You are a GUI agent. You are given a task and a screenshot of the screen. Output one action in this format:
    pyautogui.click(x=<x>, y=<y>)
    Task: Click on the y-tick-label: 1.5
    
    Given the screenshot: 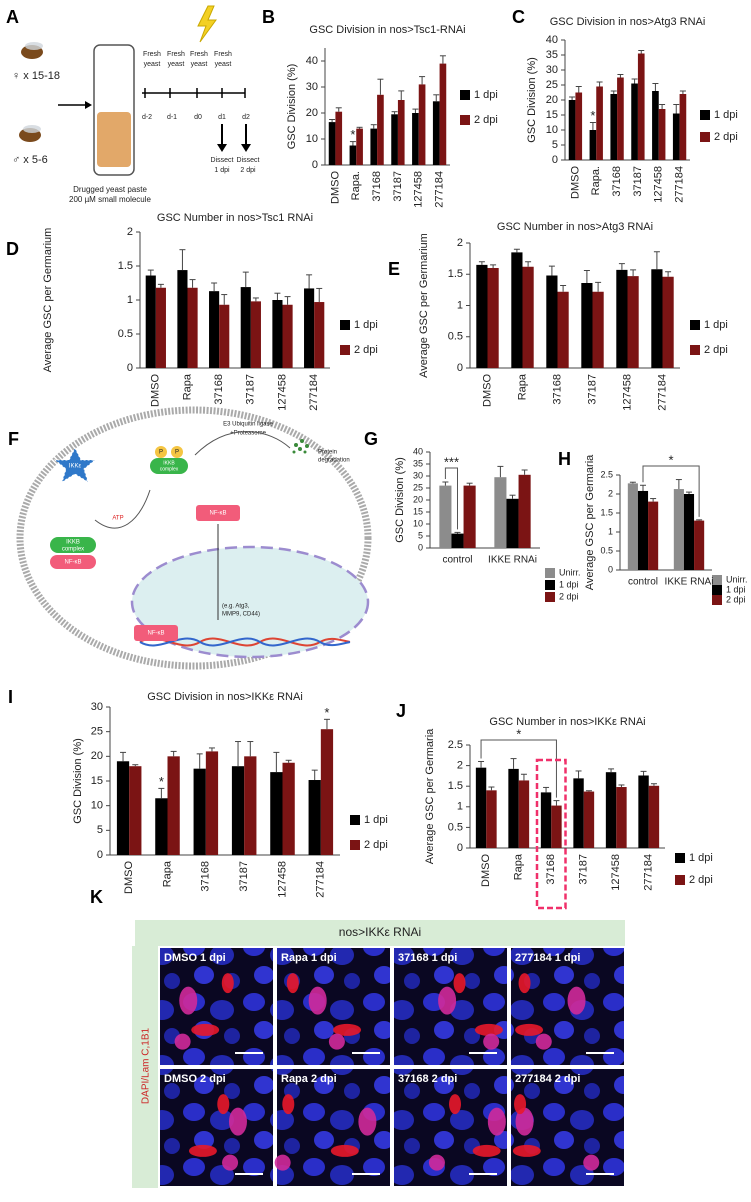 What is the action you would take?
    pyautogui.click(x=125, y=266)
    